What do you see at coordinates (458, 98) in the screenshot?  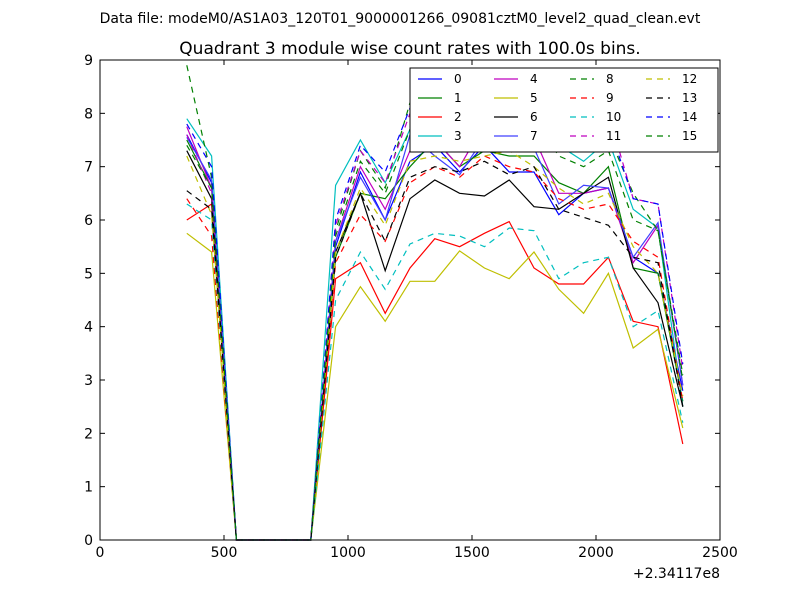 I see `legend-label-1: 1` at bounding box center [458, 98].